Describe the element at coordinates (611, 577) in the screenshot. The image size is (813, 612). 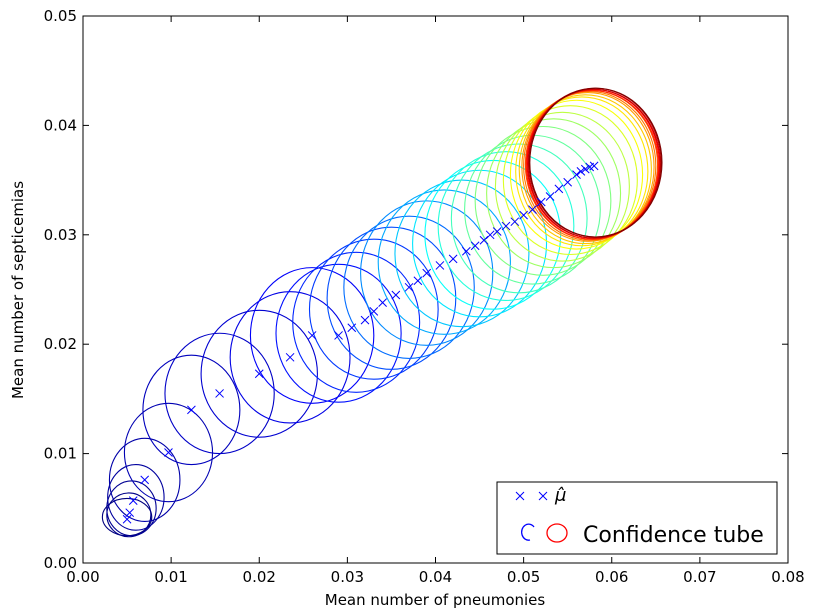
I see `x-tick-label: 0.06` at that location.